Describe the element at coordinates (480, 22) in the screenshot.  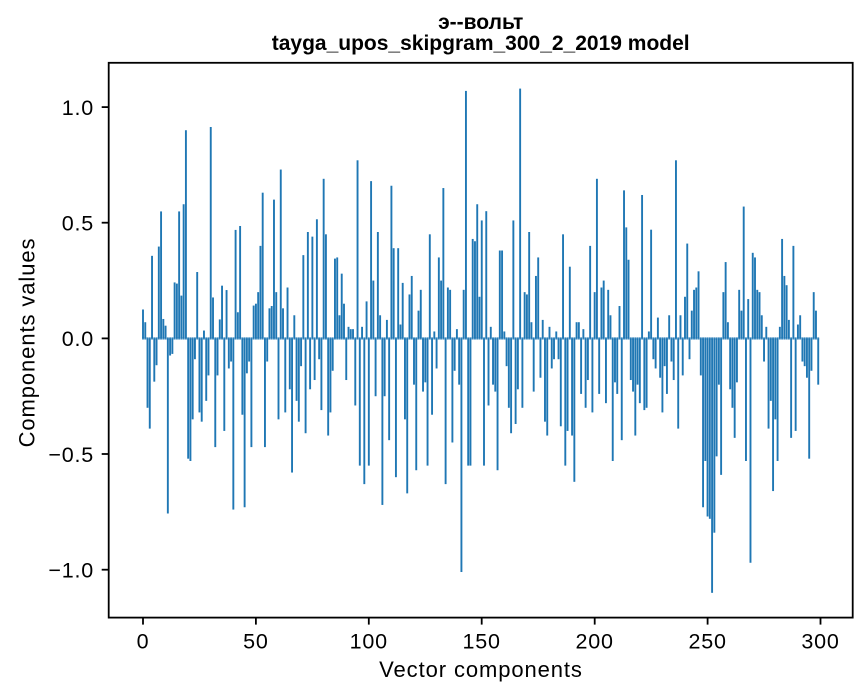
I see `svg-text: э--вольт` at that location.